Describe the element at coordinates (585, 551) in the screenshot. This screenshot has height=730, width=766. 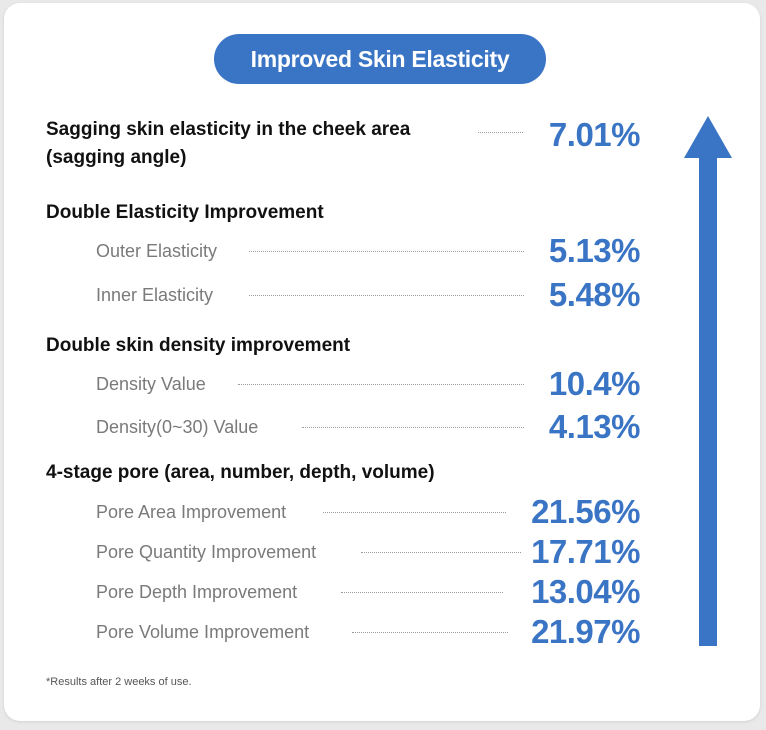
I see `item-value: 17.71%` at that location.